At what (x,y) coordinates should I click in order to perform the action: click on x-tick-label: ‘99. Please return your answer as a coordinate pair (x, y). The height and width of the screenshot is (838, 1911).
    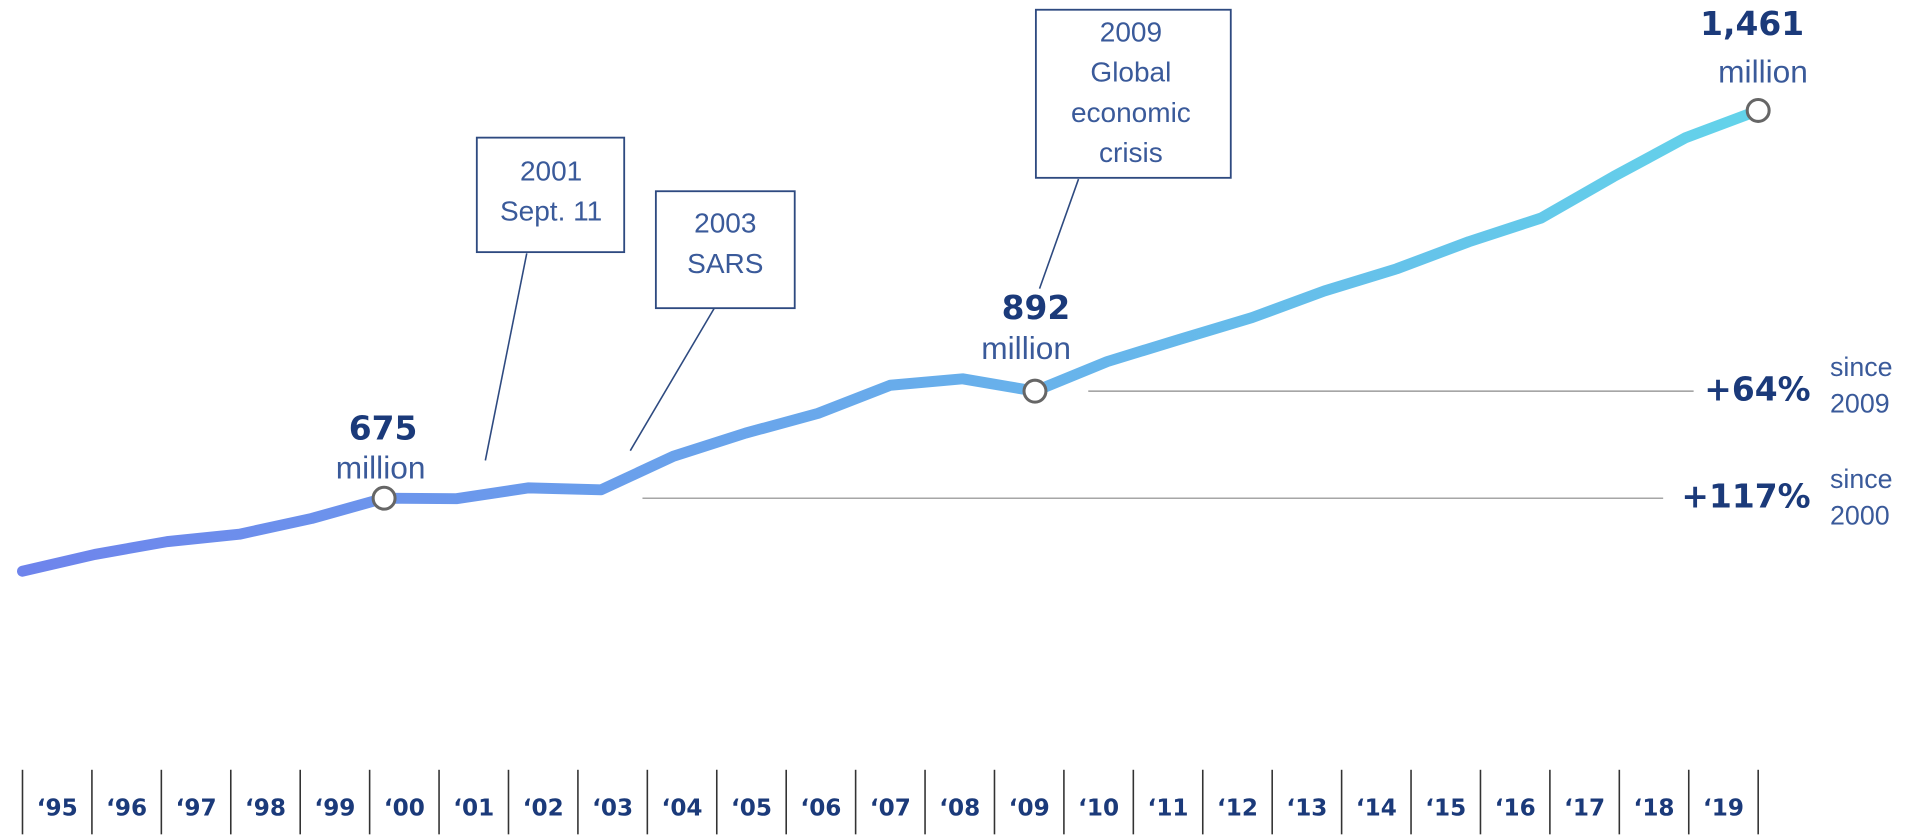
    Looking at the image, I should click on (334, 808).